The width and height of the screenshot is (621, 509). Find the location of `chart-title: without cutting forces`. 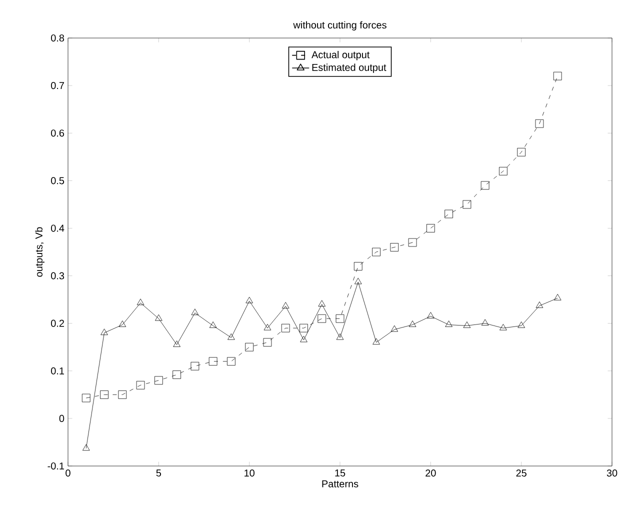

chart-title: without cutting forces is located at coordinates (339, 25).